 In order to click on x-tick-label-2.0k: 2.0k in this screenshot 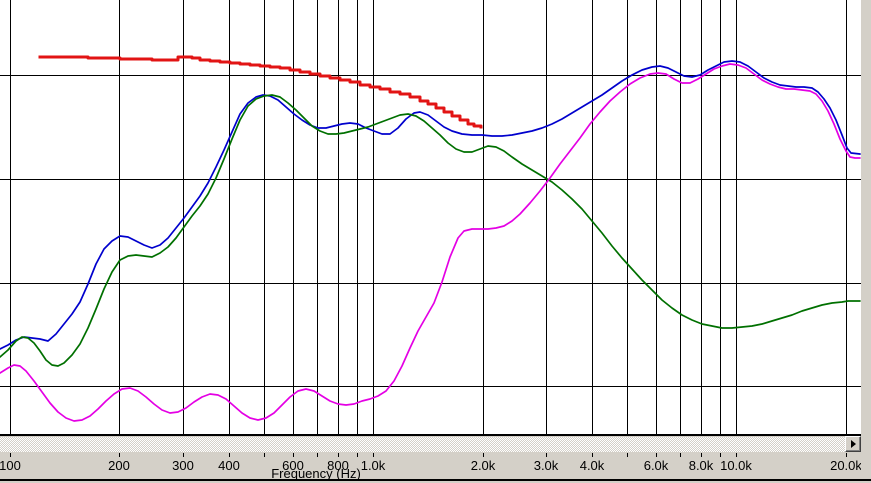, I will do `click(483, 465)`.